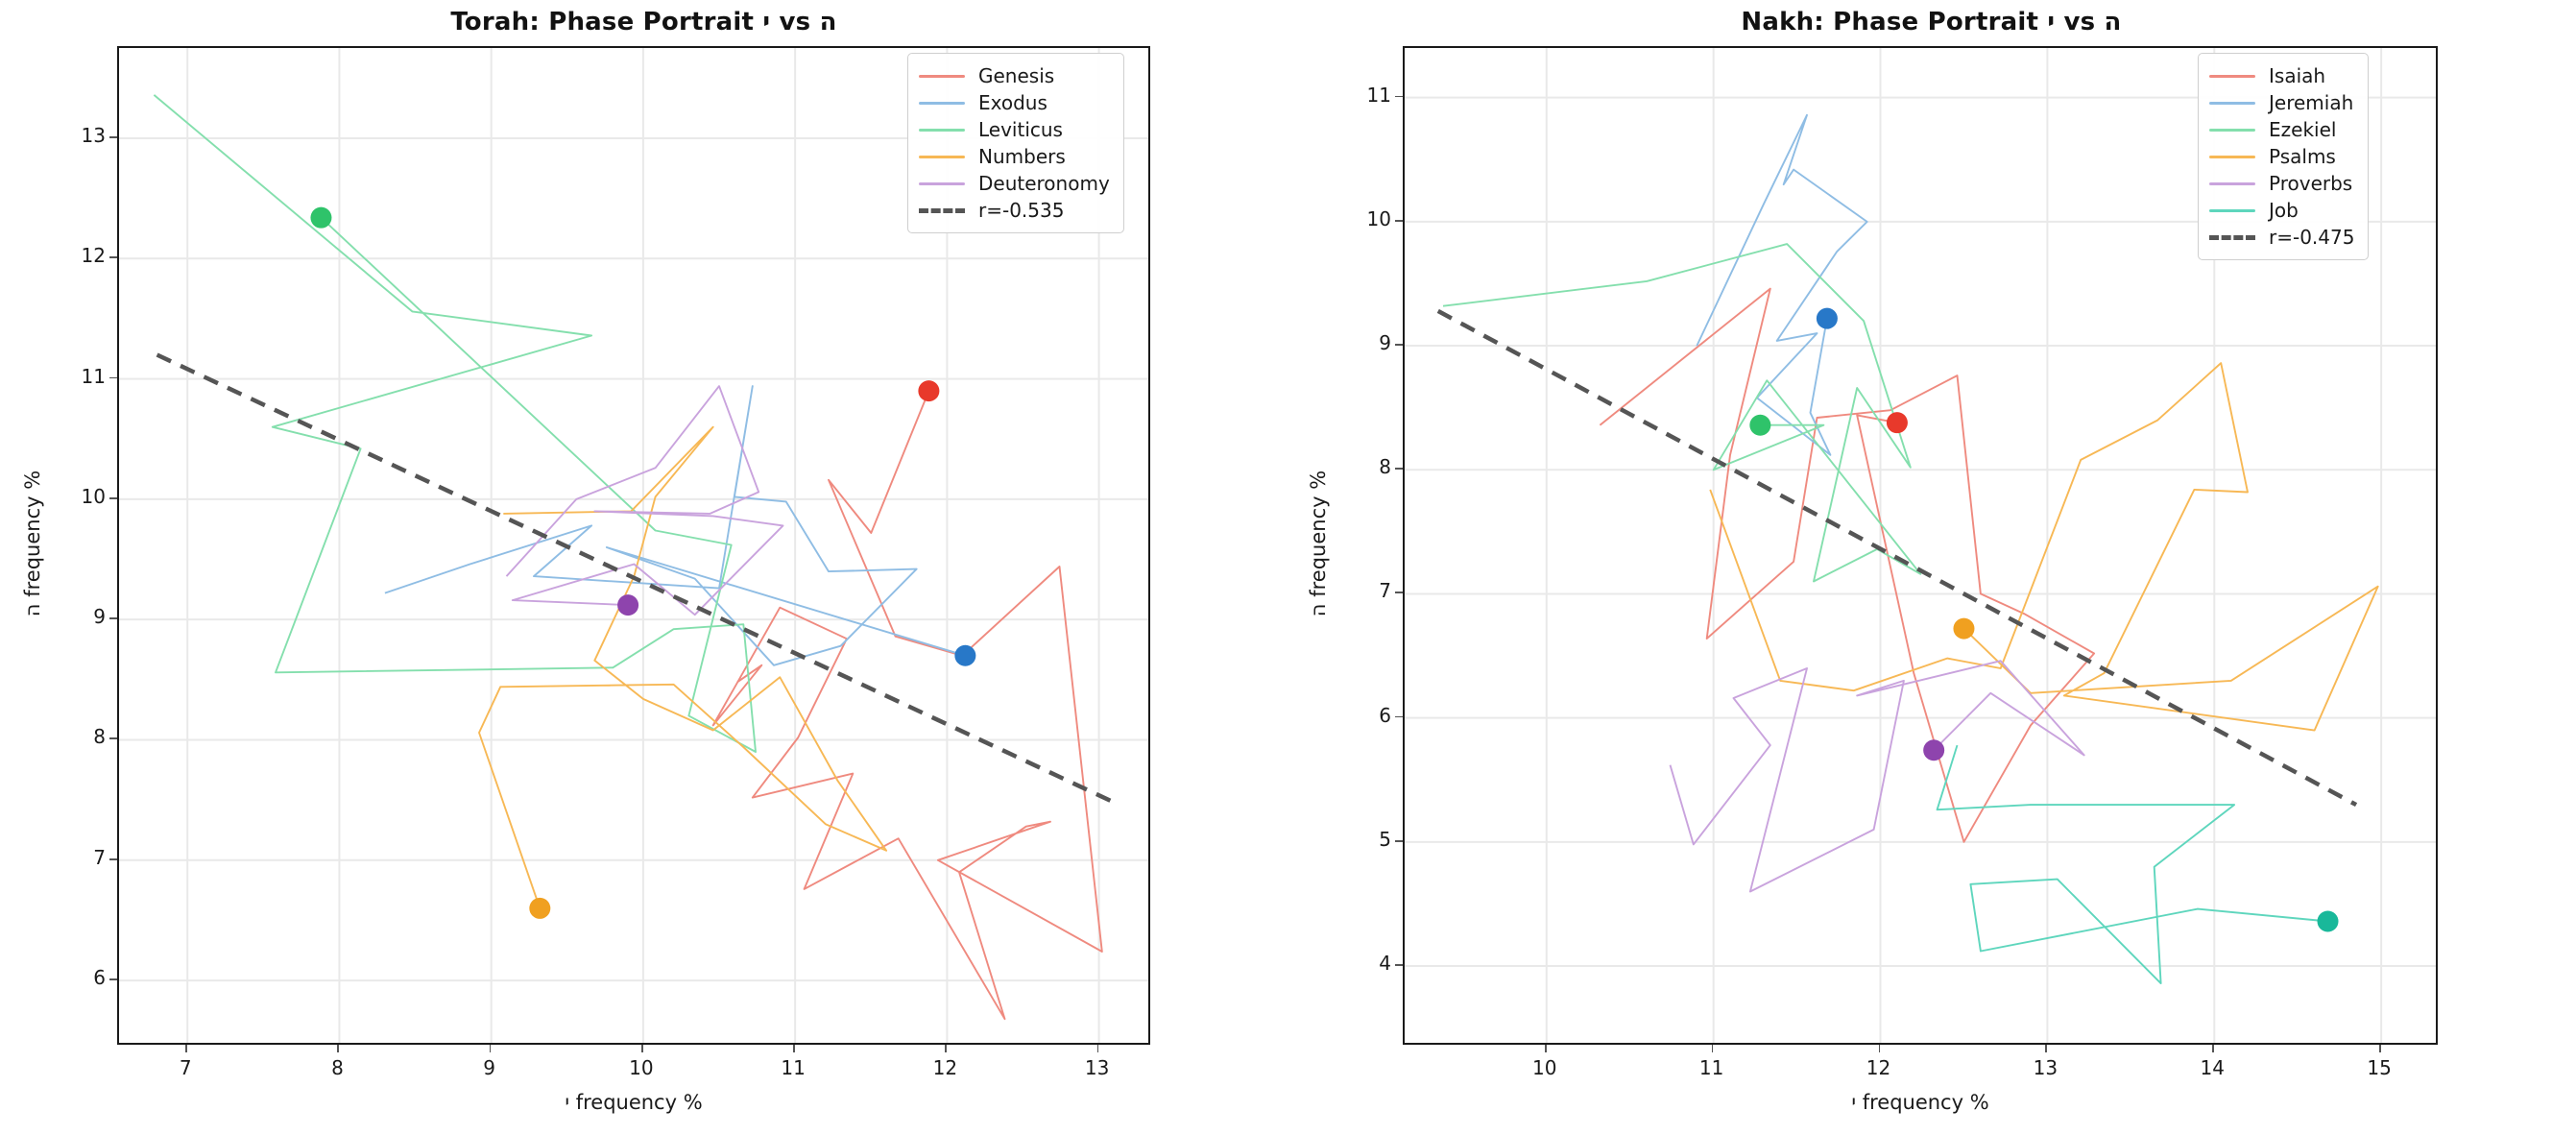 The image size is (2576, 1135). What do you see at coordinates (2302, 156) in the screenshot?
I see `legend-label: Psalms` at bounding box center [2302, 156].